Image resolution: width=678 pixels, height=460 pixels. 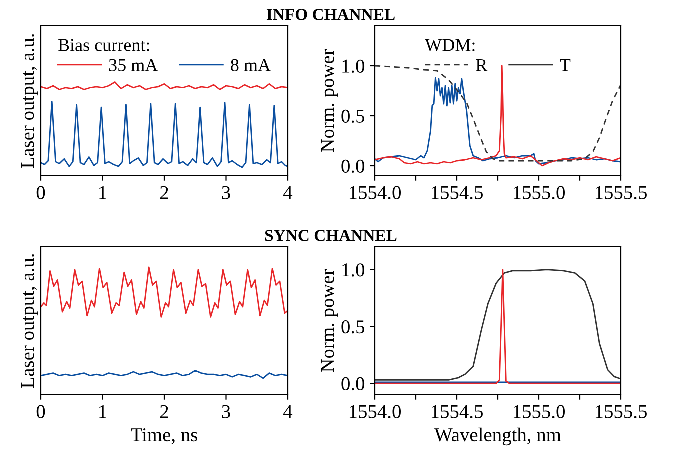 I want to click on legend-title: Bias current:, so click(x=104, y=45).